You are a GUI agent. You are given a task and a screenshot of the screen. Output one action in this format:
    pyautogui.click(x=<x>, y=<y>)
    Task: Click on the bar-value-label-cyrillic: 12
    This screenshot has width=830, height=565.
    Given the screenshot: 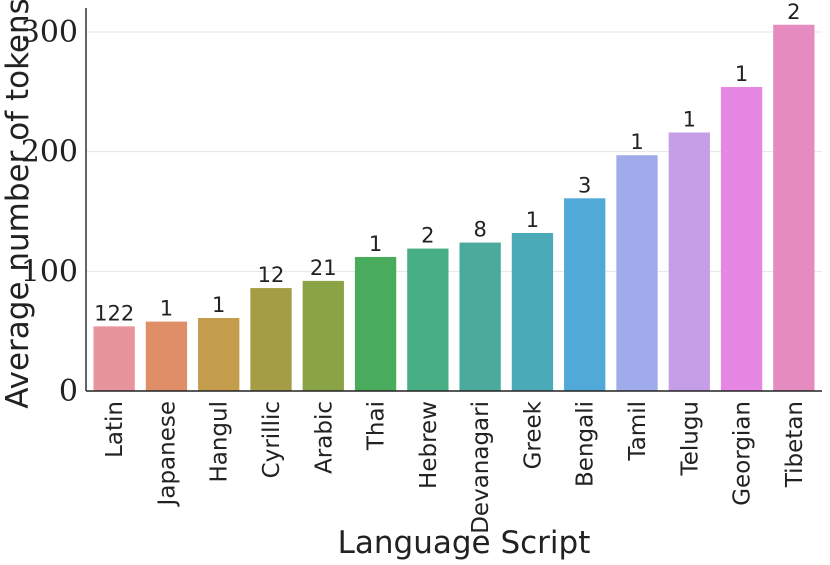 What is the action you would take?
    pyautogui.click(x=271, y=275)
    